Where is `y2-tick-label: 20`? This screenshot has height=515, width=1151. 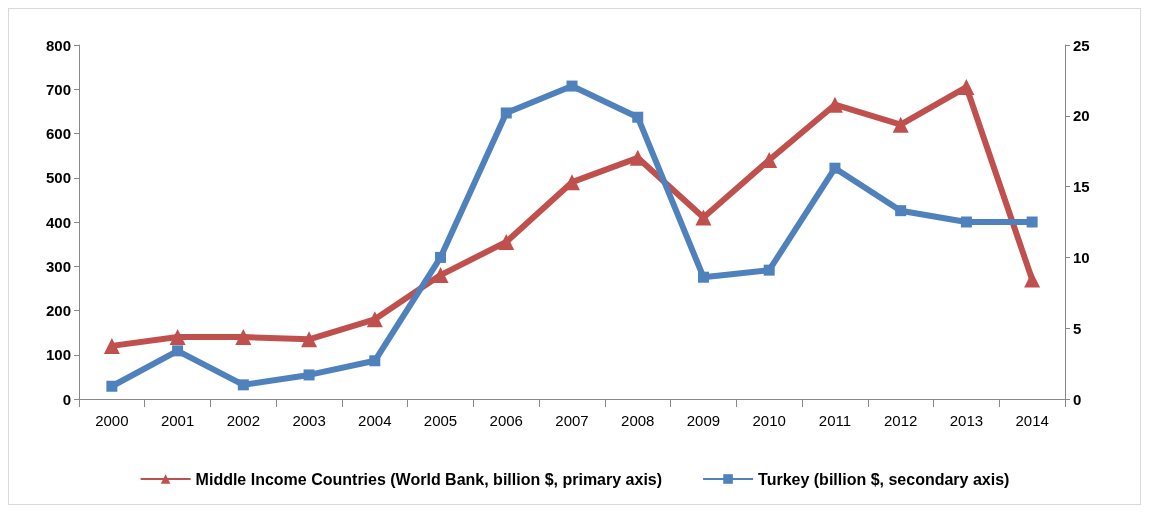
y2-tick-label: 20 is located at coordinates (1081, 116).